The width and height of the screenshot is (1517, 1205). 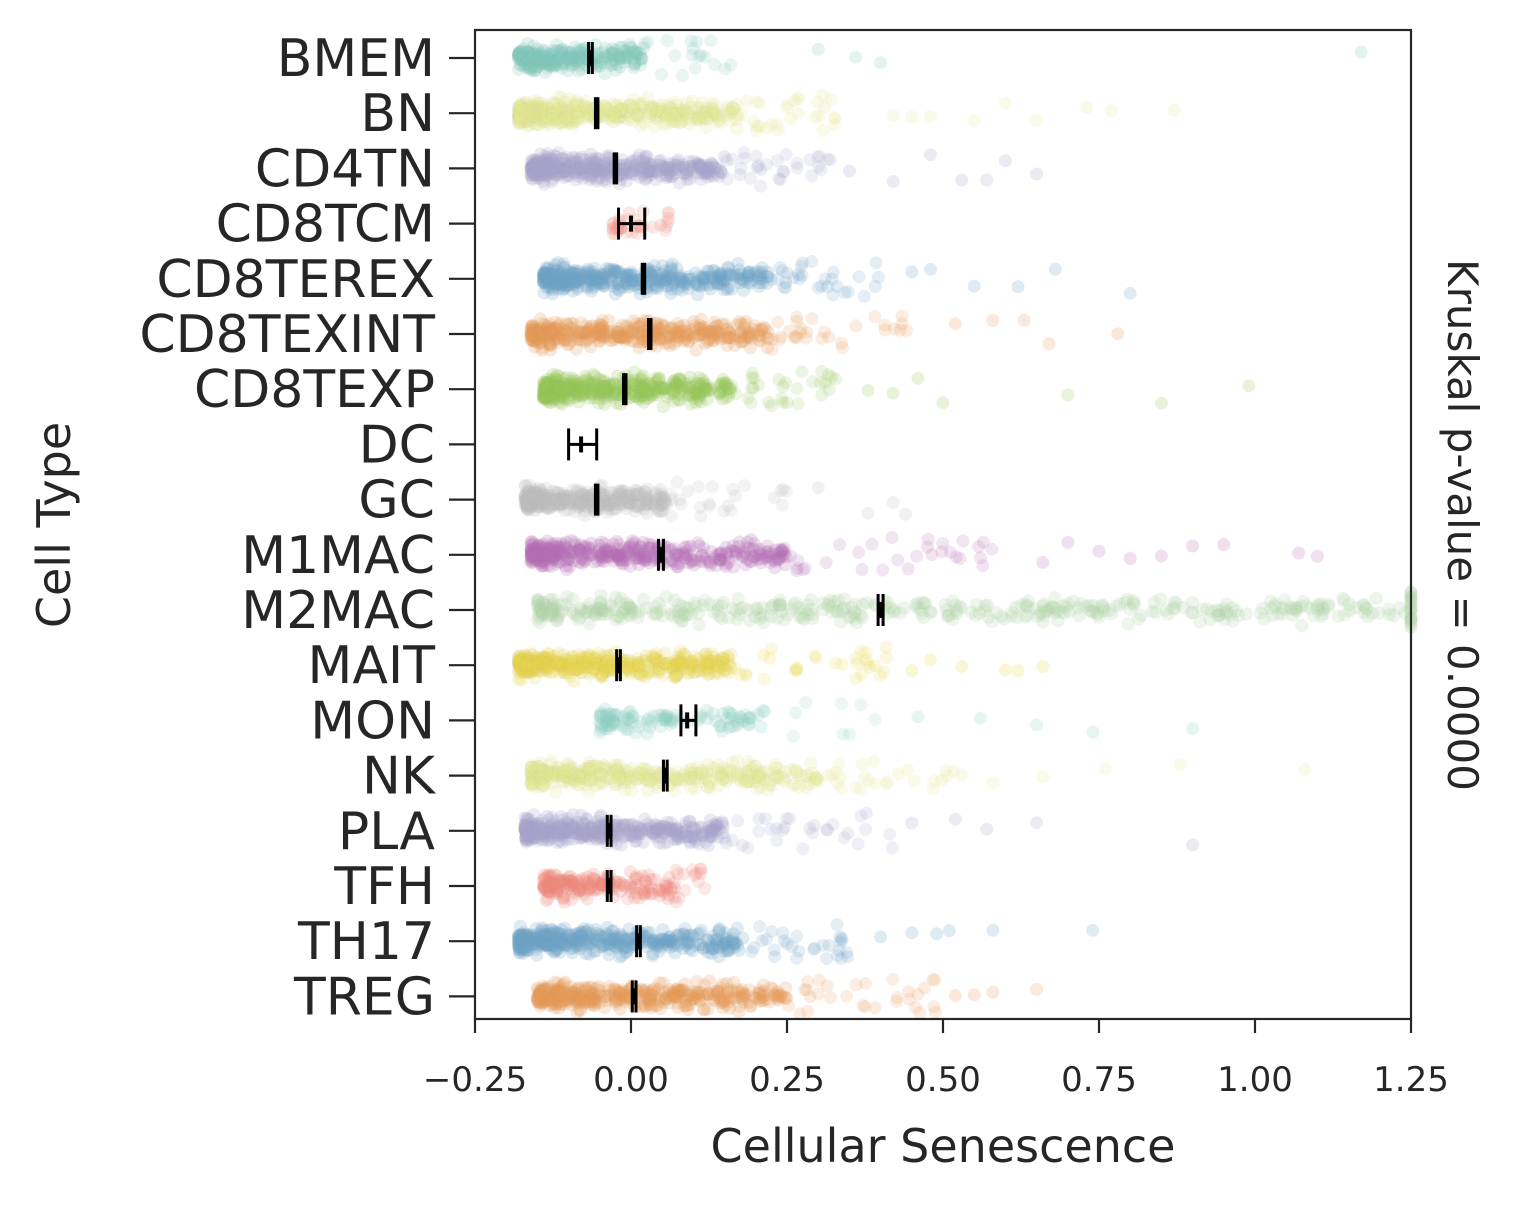 I want to click on strip-bmem, so click(x=939, y=58).